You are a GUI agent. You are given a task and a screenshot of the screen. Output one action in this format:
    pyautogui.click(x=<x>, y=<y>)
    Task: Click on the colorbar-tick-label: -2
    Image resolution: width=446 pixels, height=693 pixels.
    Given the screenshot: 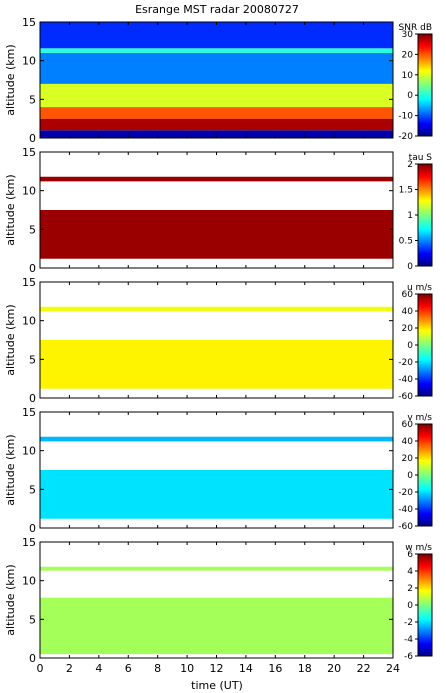 What is the action you would take?
    pyautogui.click(x=408, y=623)
    